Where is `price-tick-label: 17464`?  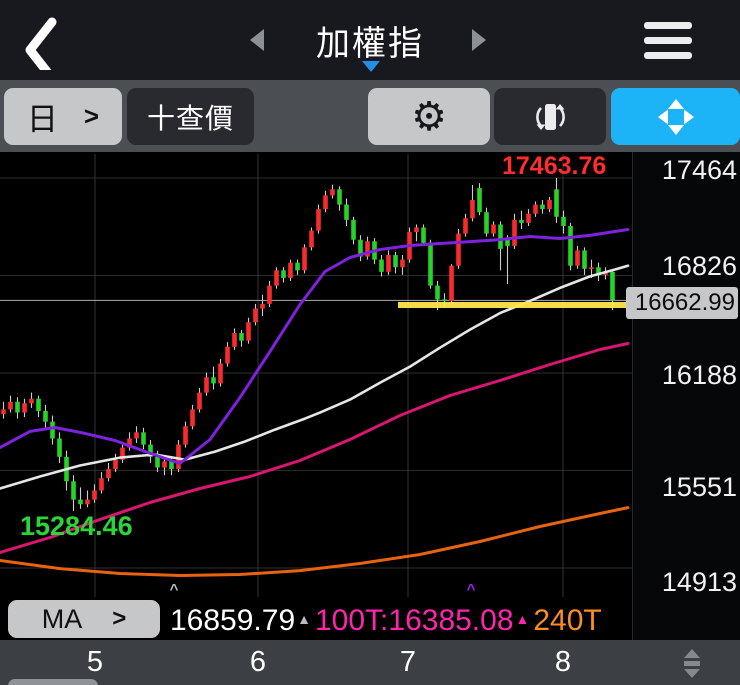 price-tick-label: 17464 is located at coordinates (699, 170).